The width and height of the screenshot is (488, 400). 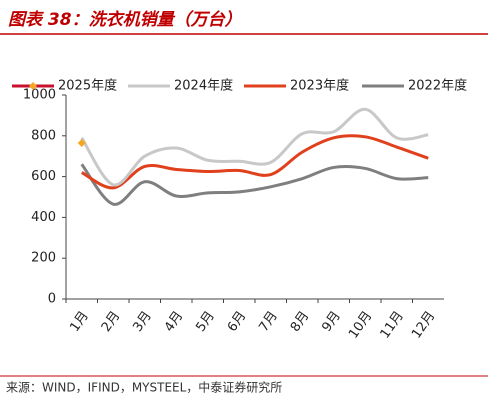 What do you see at coordinates (437, 86) in the screenshot?
I see `legend-label: 2022年度` at bounding box center [437, 86].